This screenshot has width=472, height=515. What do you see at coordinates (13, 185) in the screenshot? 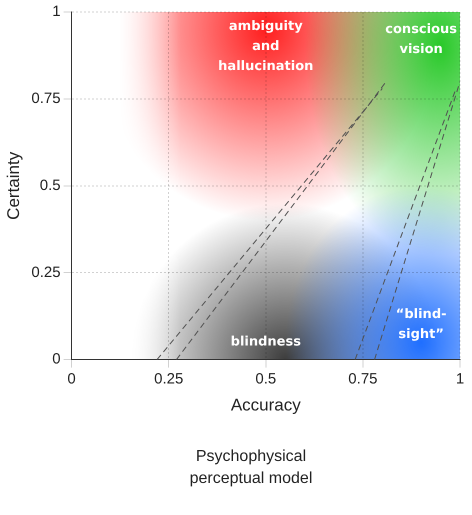
I see `y-axis-title: Certainty` at bounding box center [13, 185].